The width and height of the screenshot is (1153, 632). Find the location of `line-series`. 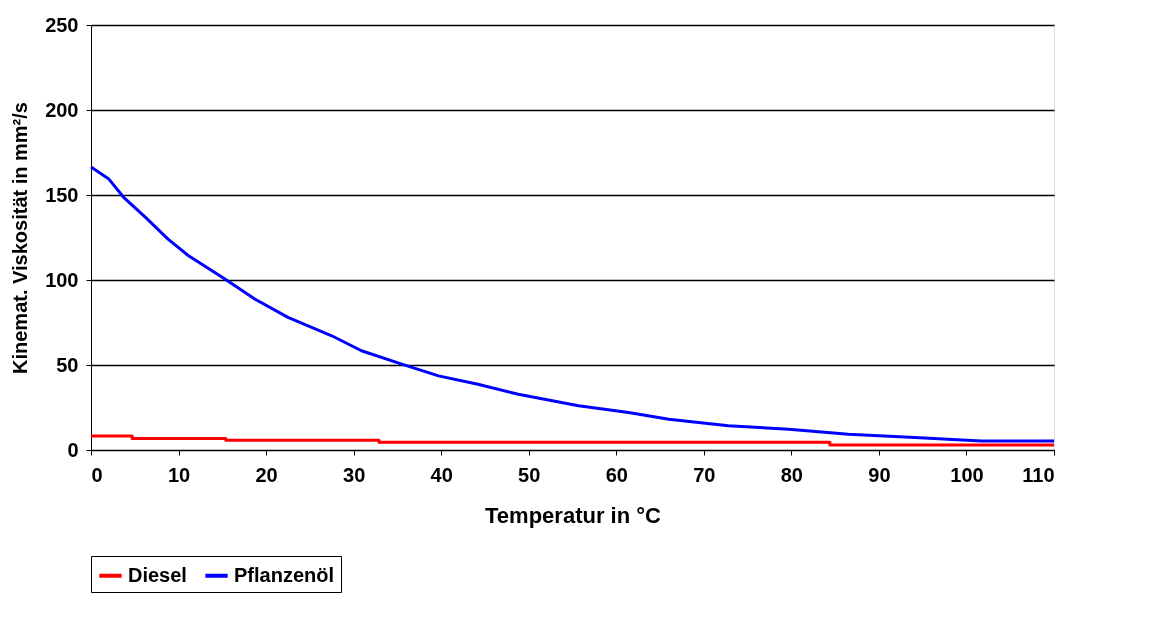

line-series is located at coordinates (572, 440).